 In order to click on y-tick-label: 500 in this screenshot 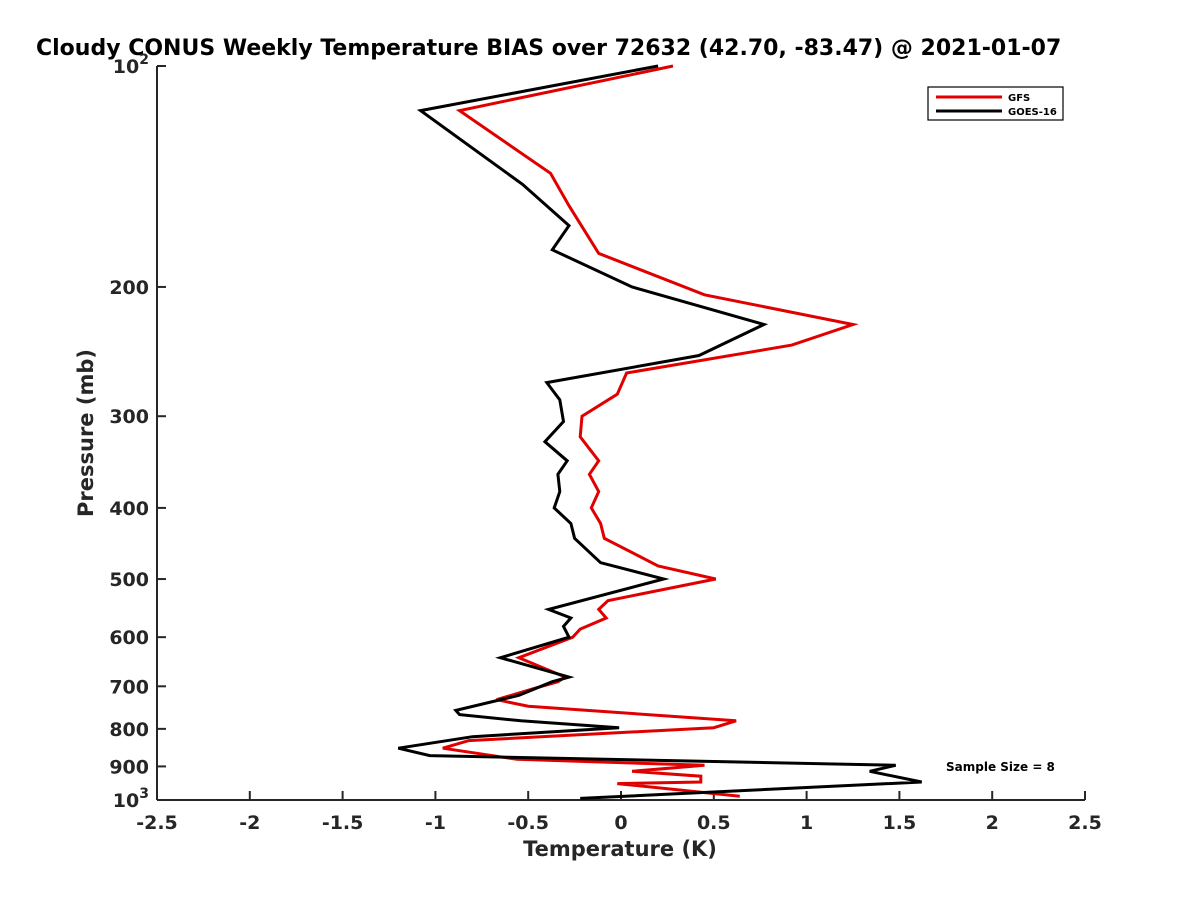, I will do `click(129, 580)`.